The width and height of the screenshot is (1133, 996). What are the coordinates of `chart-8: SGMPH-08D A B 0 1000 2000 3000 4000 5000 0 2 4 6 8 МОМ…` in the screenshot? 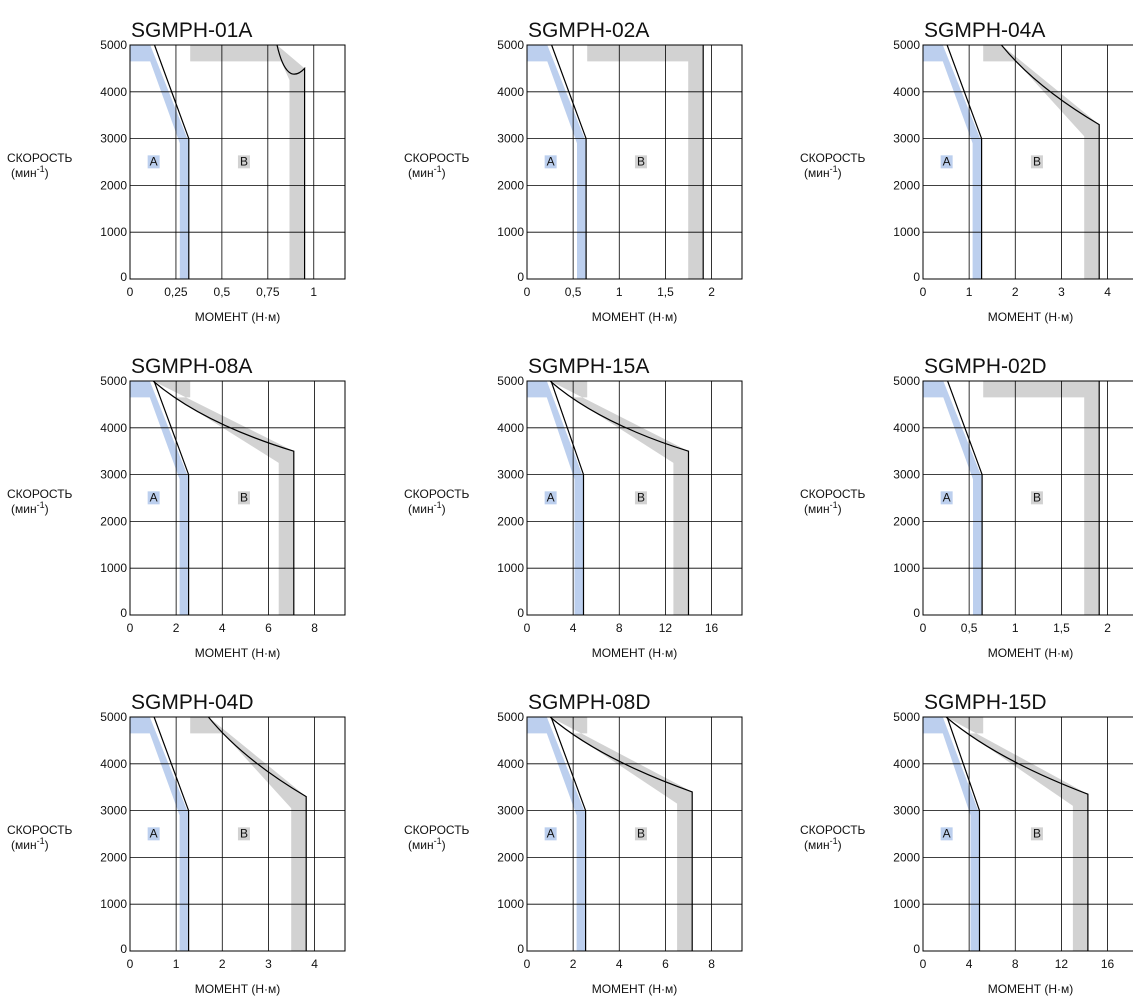 It's located at (573, 843).